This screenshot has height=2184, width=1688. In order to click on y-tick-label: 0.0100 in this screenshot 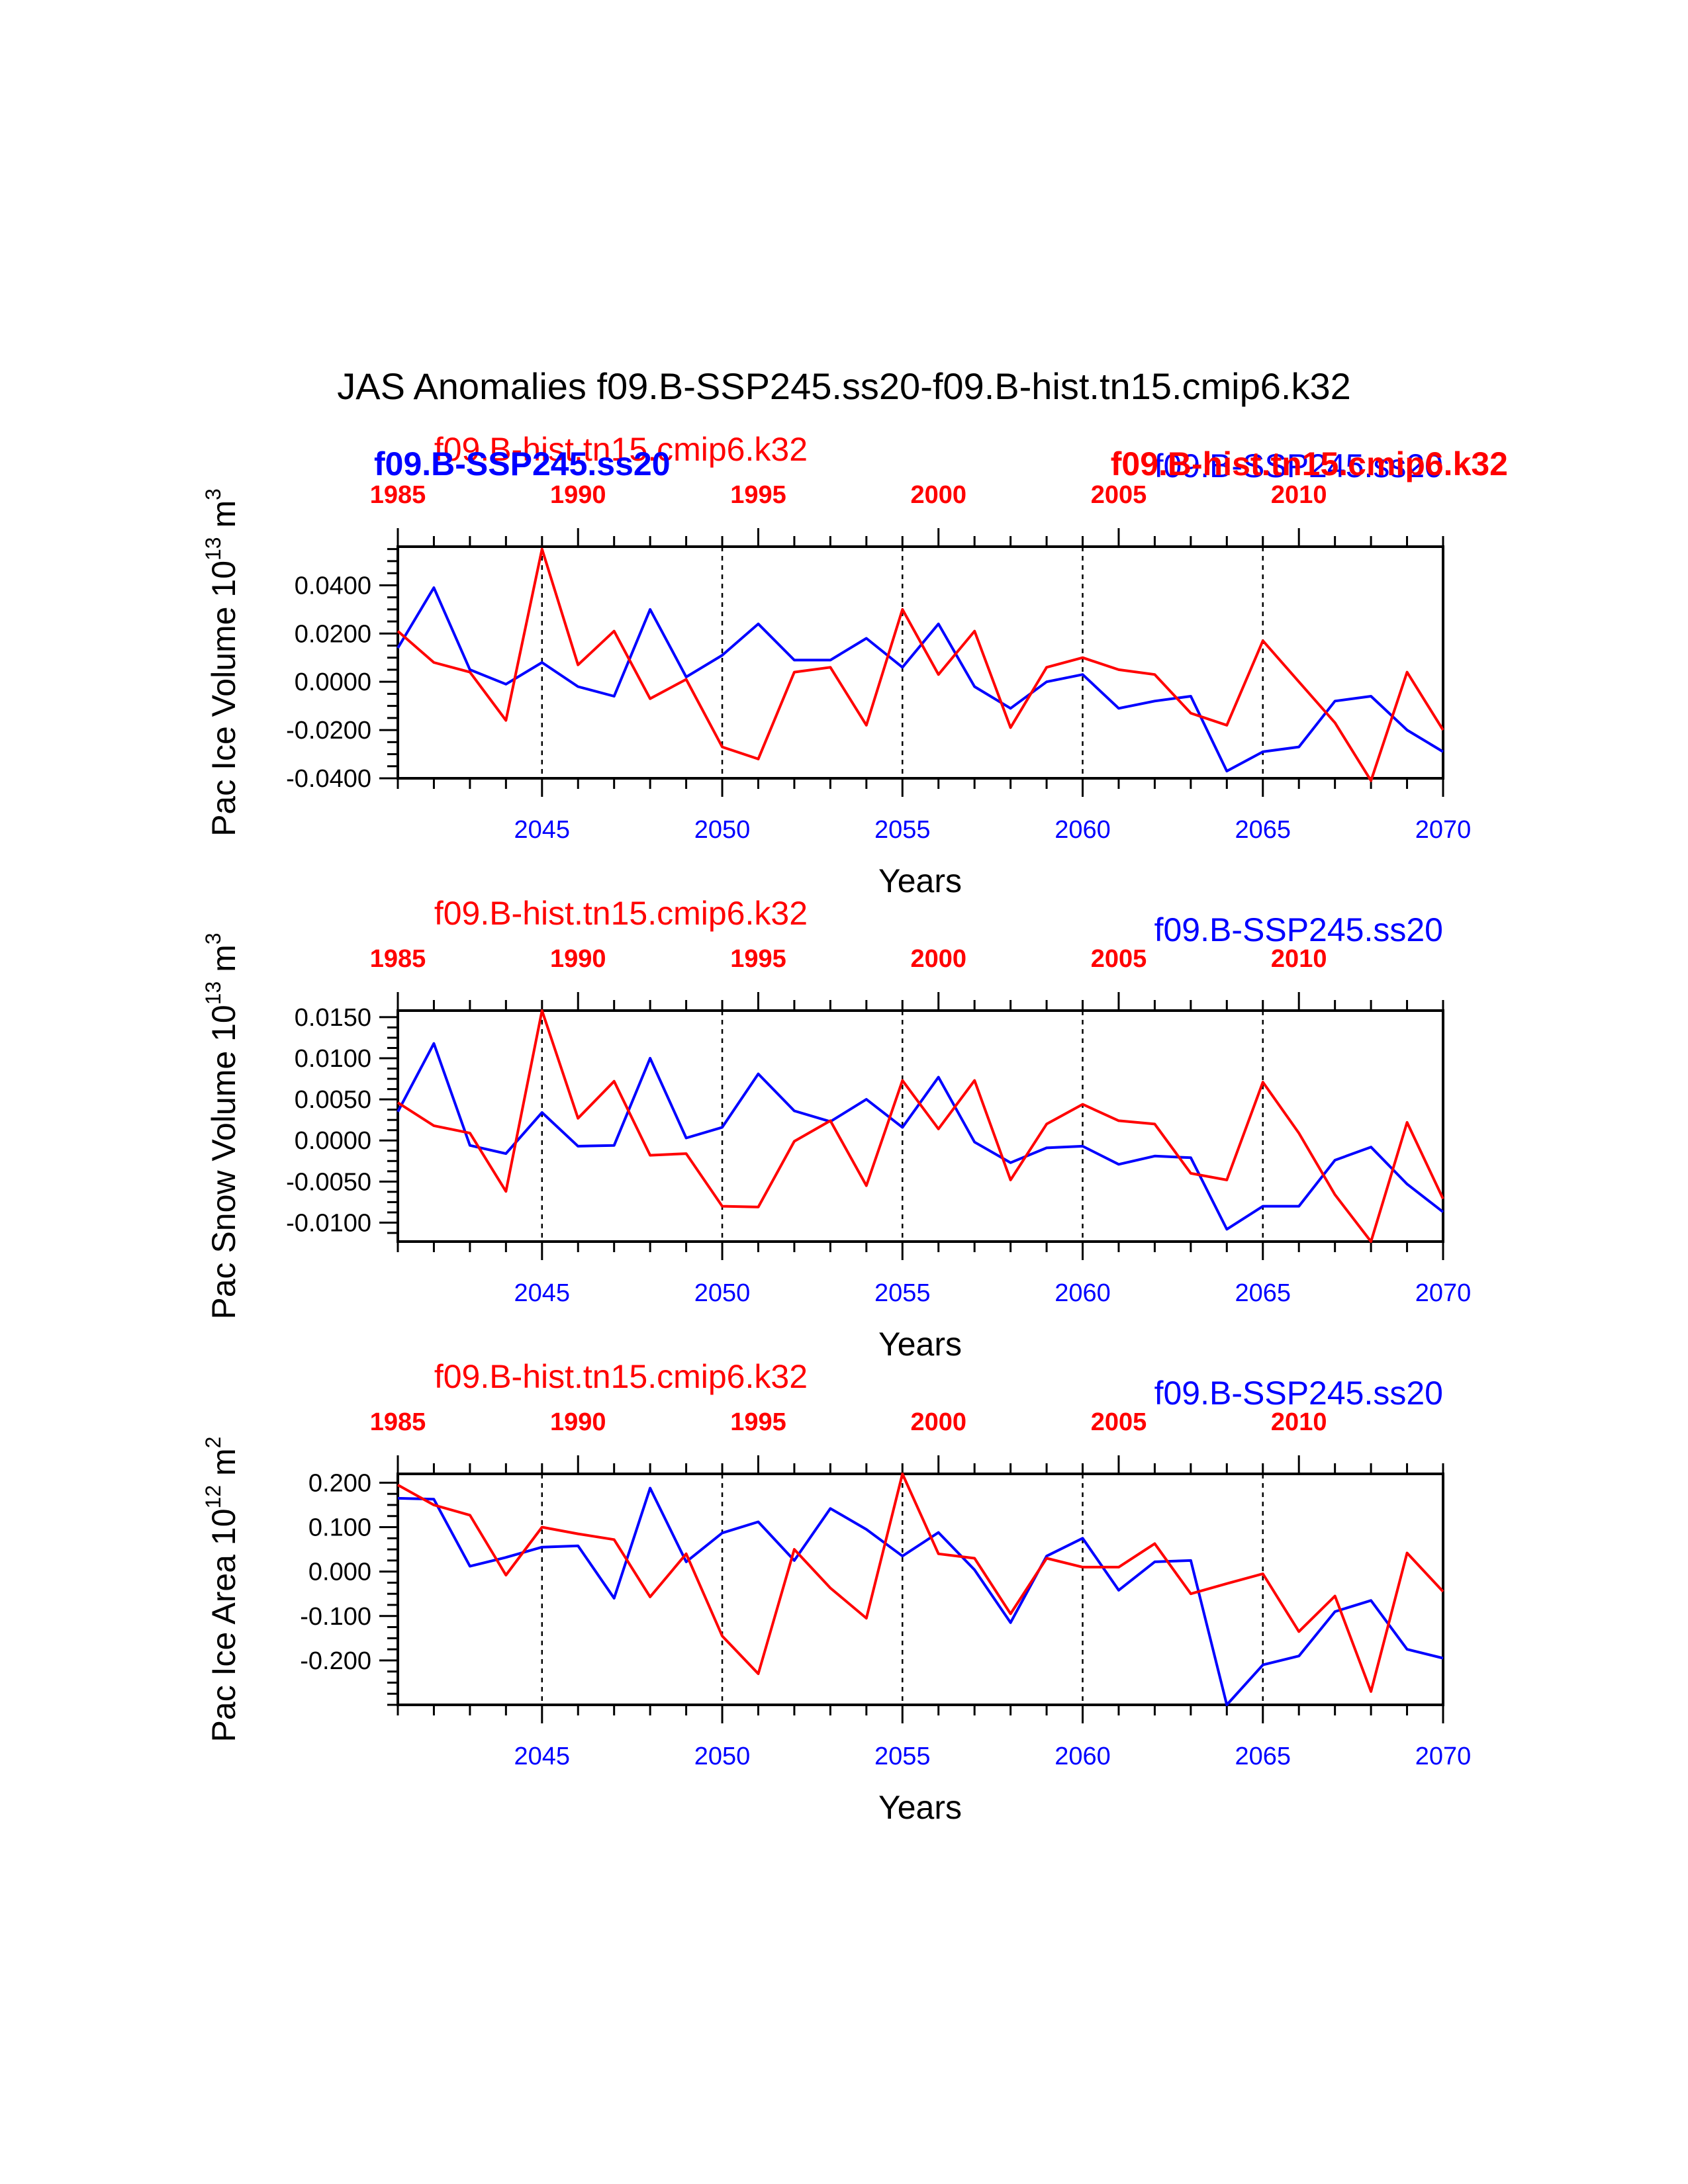, I will do `click(333, 1059)`.